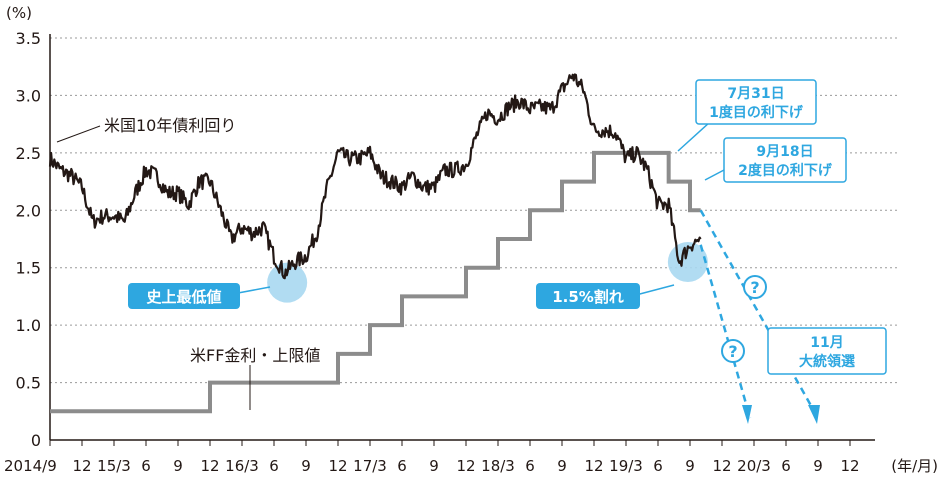 Image resolution: width=943 pixels, height=500 pixels. I want to click on callout-box-cut1, so click(756, 102).